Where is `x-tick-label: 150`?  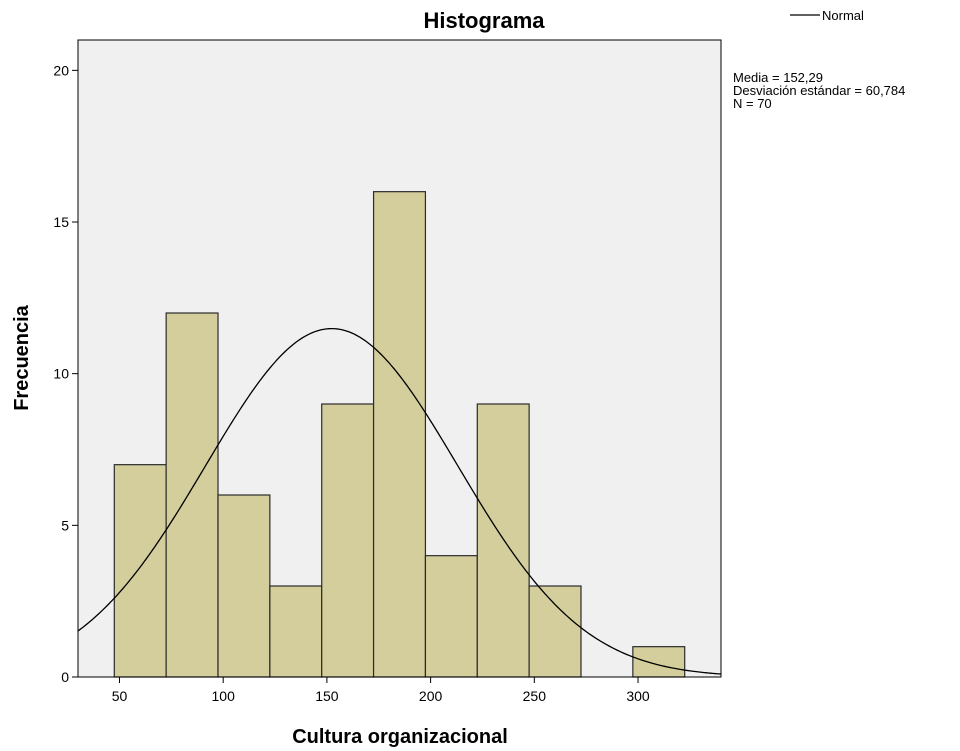
x-tick-label: 150 is located at coordinates (327, 696).